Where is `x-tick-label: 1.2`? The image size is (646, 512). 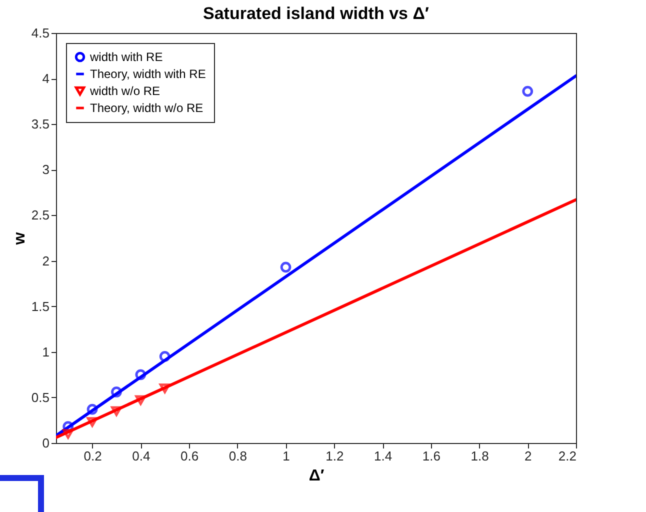
x-tick-label: 1.2 is located at coordinates (335, 456).